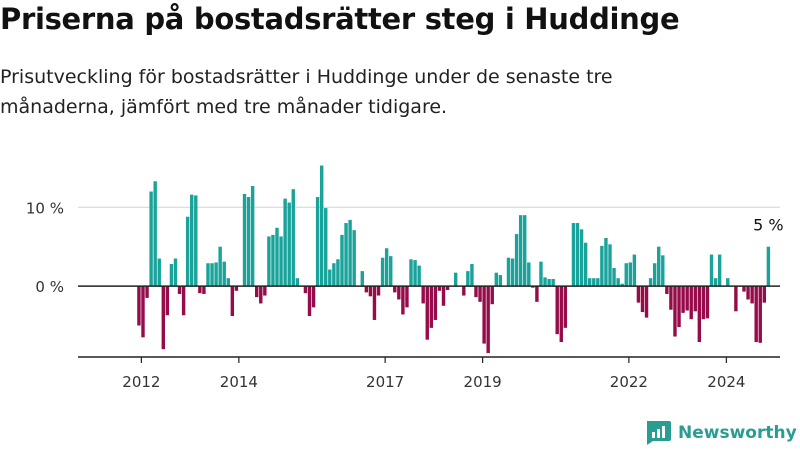 The height and width of the screenshot is (450, 800). I want to click on x-tick-label: 2017, so click(385, 382).